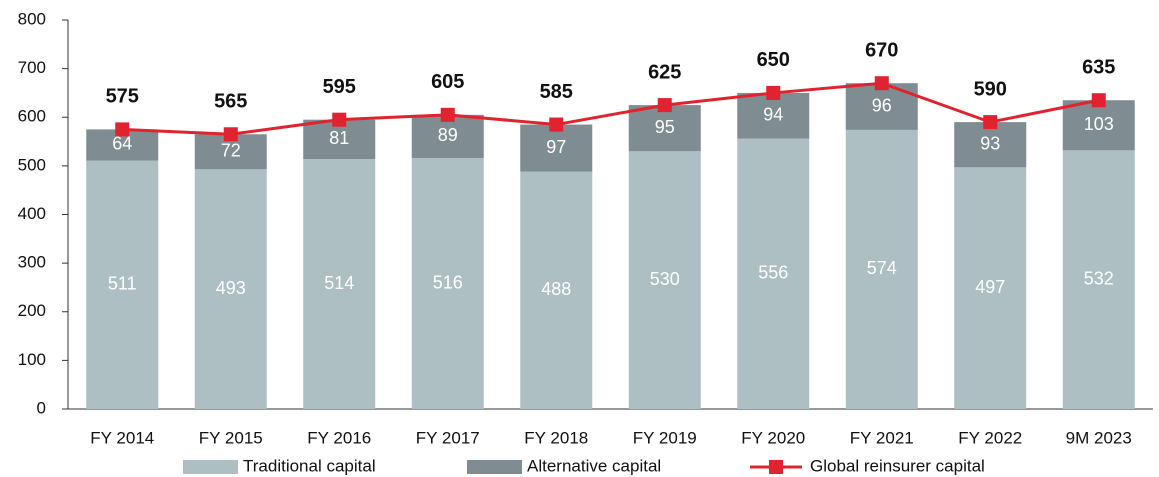  What do you see at coordinates (32, 18) in the screenshot?
I see `y-tick-label: 800` at bounding box center [32, 18].